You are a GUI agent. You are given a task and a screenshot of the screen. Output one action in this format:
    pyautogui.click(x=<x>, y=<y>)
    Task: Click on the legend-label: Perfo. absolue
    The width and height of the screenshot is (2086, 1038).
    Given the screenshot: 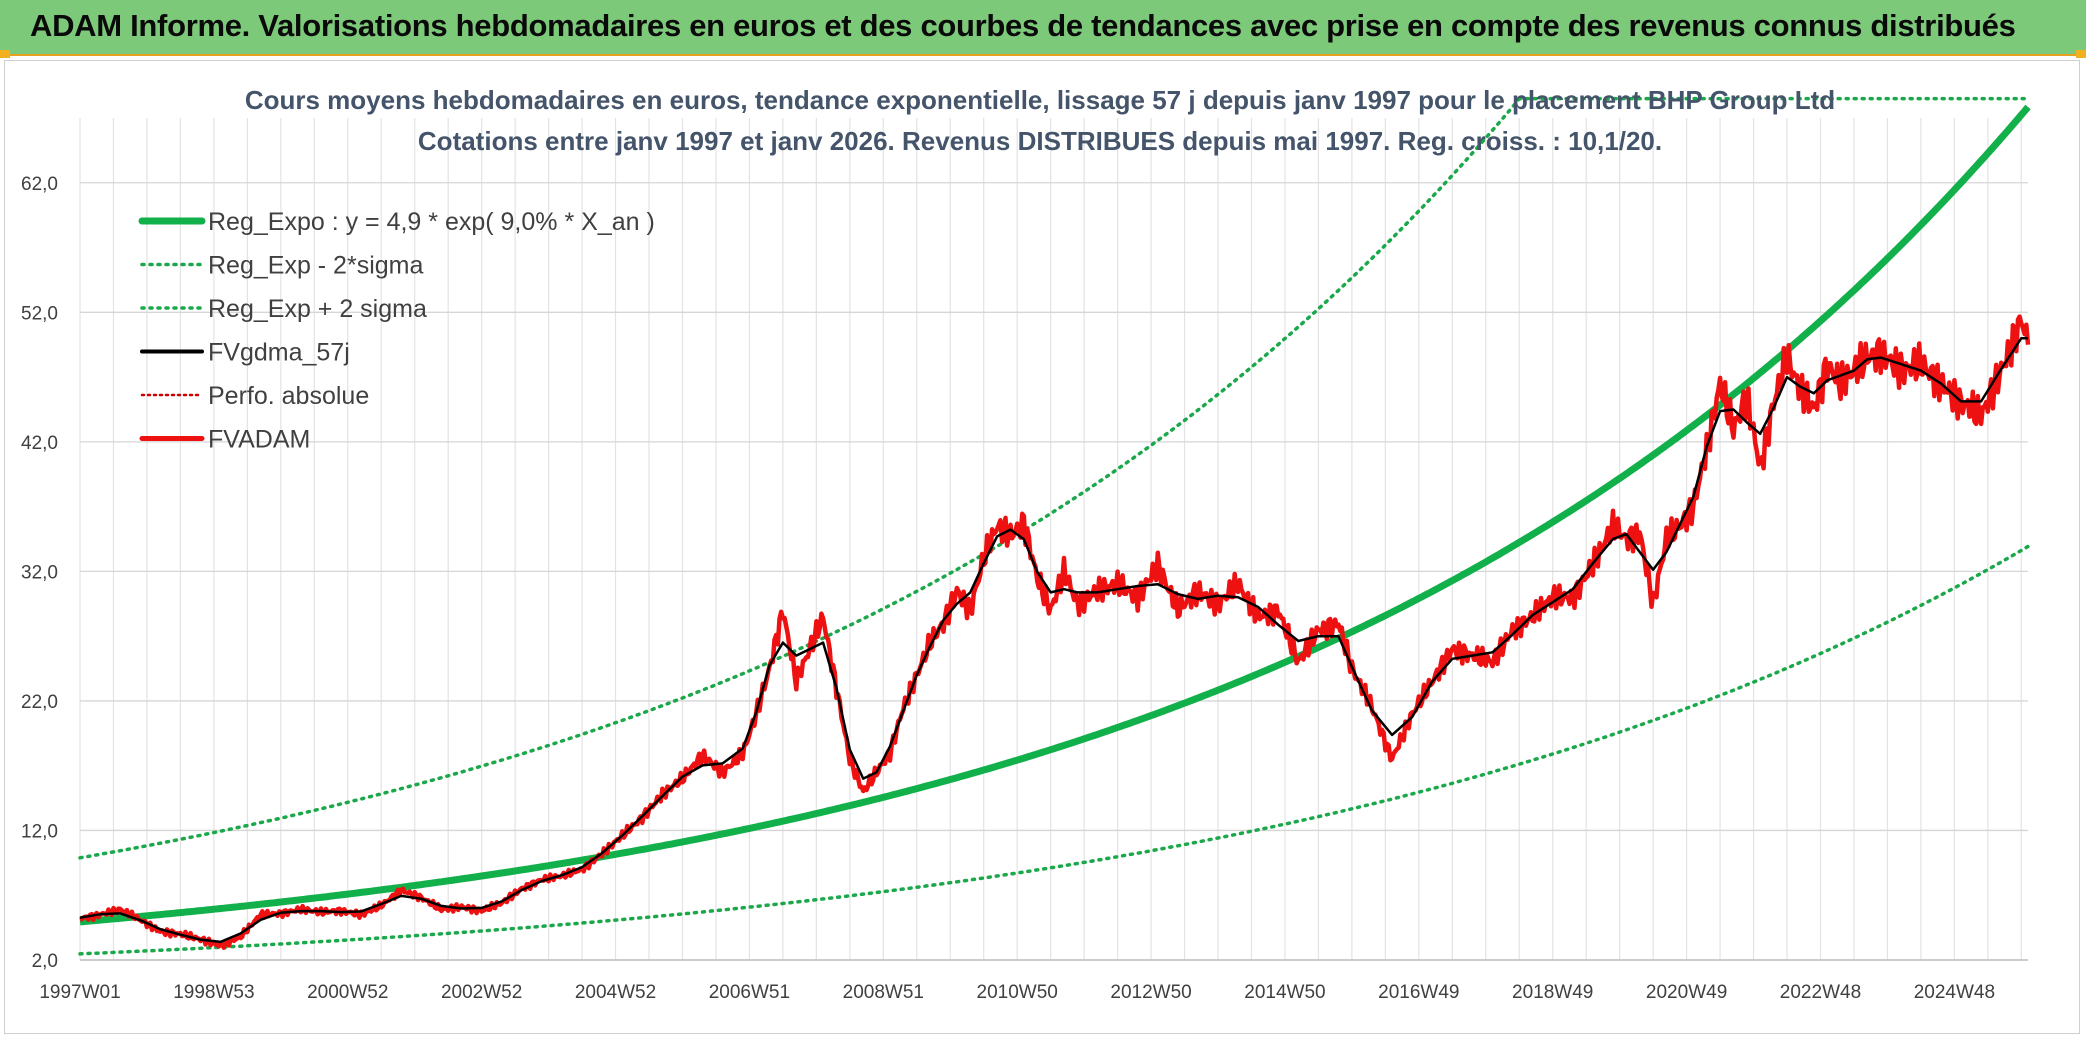 What is the action you would take?
    pyautogui.click(x=288, y=396)
    